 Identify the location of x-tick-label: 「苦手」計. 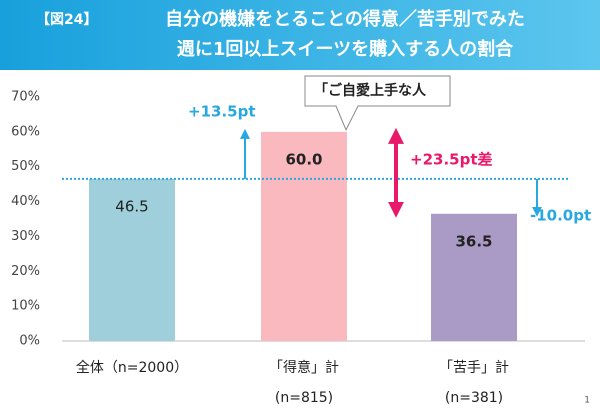
(474, 368).